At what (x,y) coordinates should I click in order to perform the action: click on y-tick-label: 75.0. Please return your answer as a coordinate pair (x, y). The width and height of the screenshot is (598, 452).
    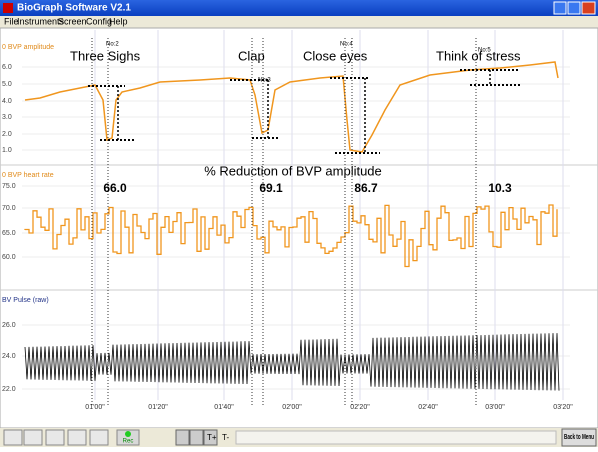
    Looking at the image, I should click on (9, 186).